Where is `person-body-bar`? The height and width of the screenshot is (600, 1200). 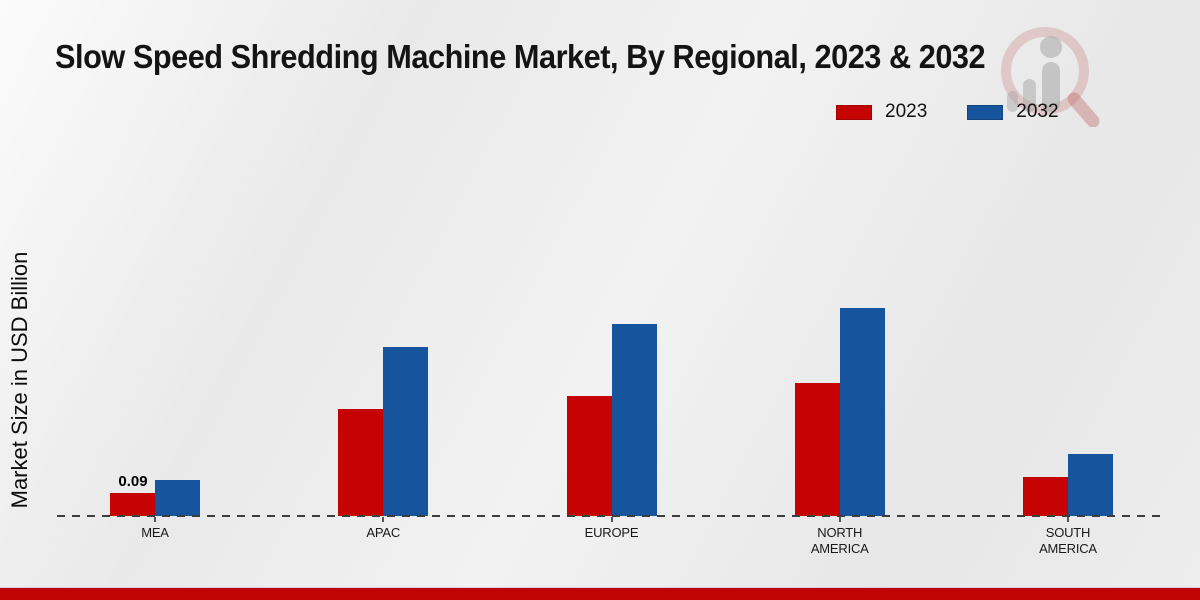 person-body-bar is located at coordinates (1051, 87).